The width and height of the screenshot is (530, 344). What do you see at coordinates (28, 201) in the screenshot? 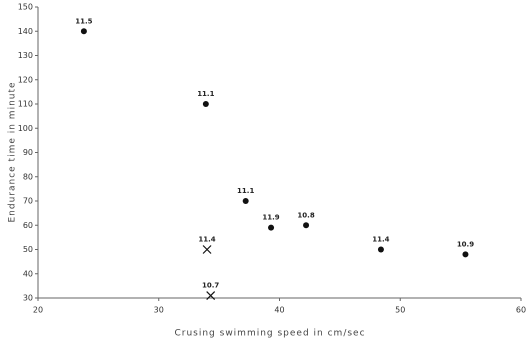
I see `y-tick-label: 70` at bounding box center [28, 201].